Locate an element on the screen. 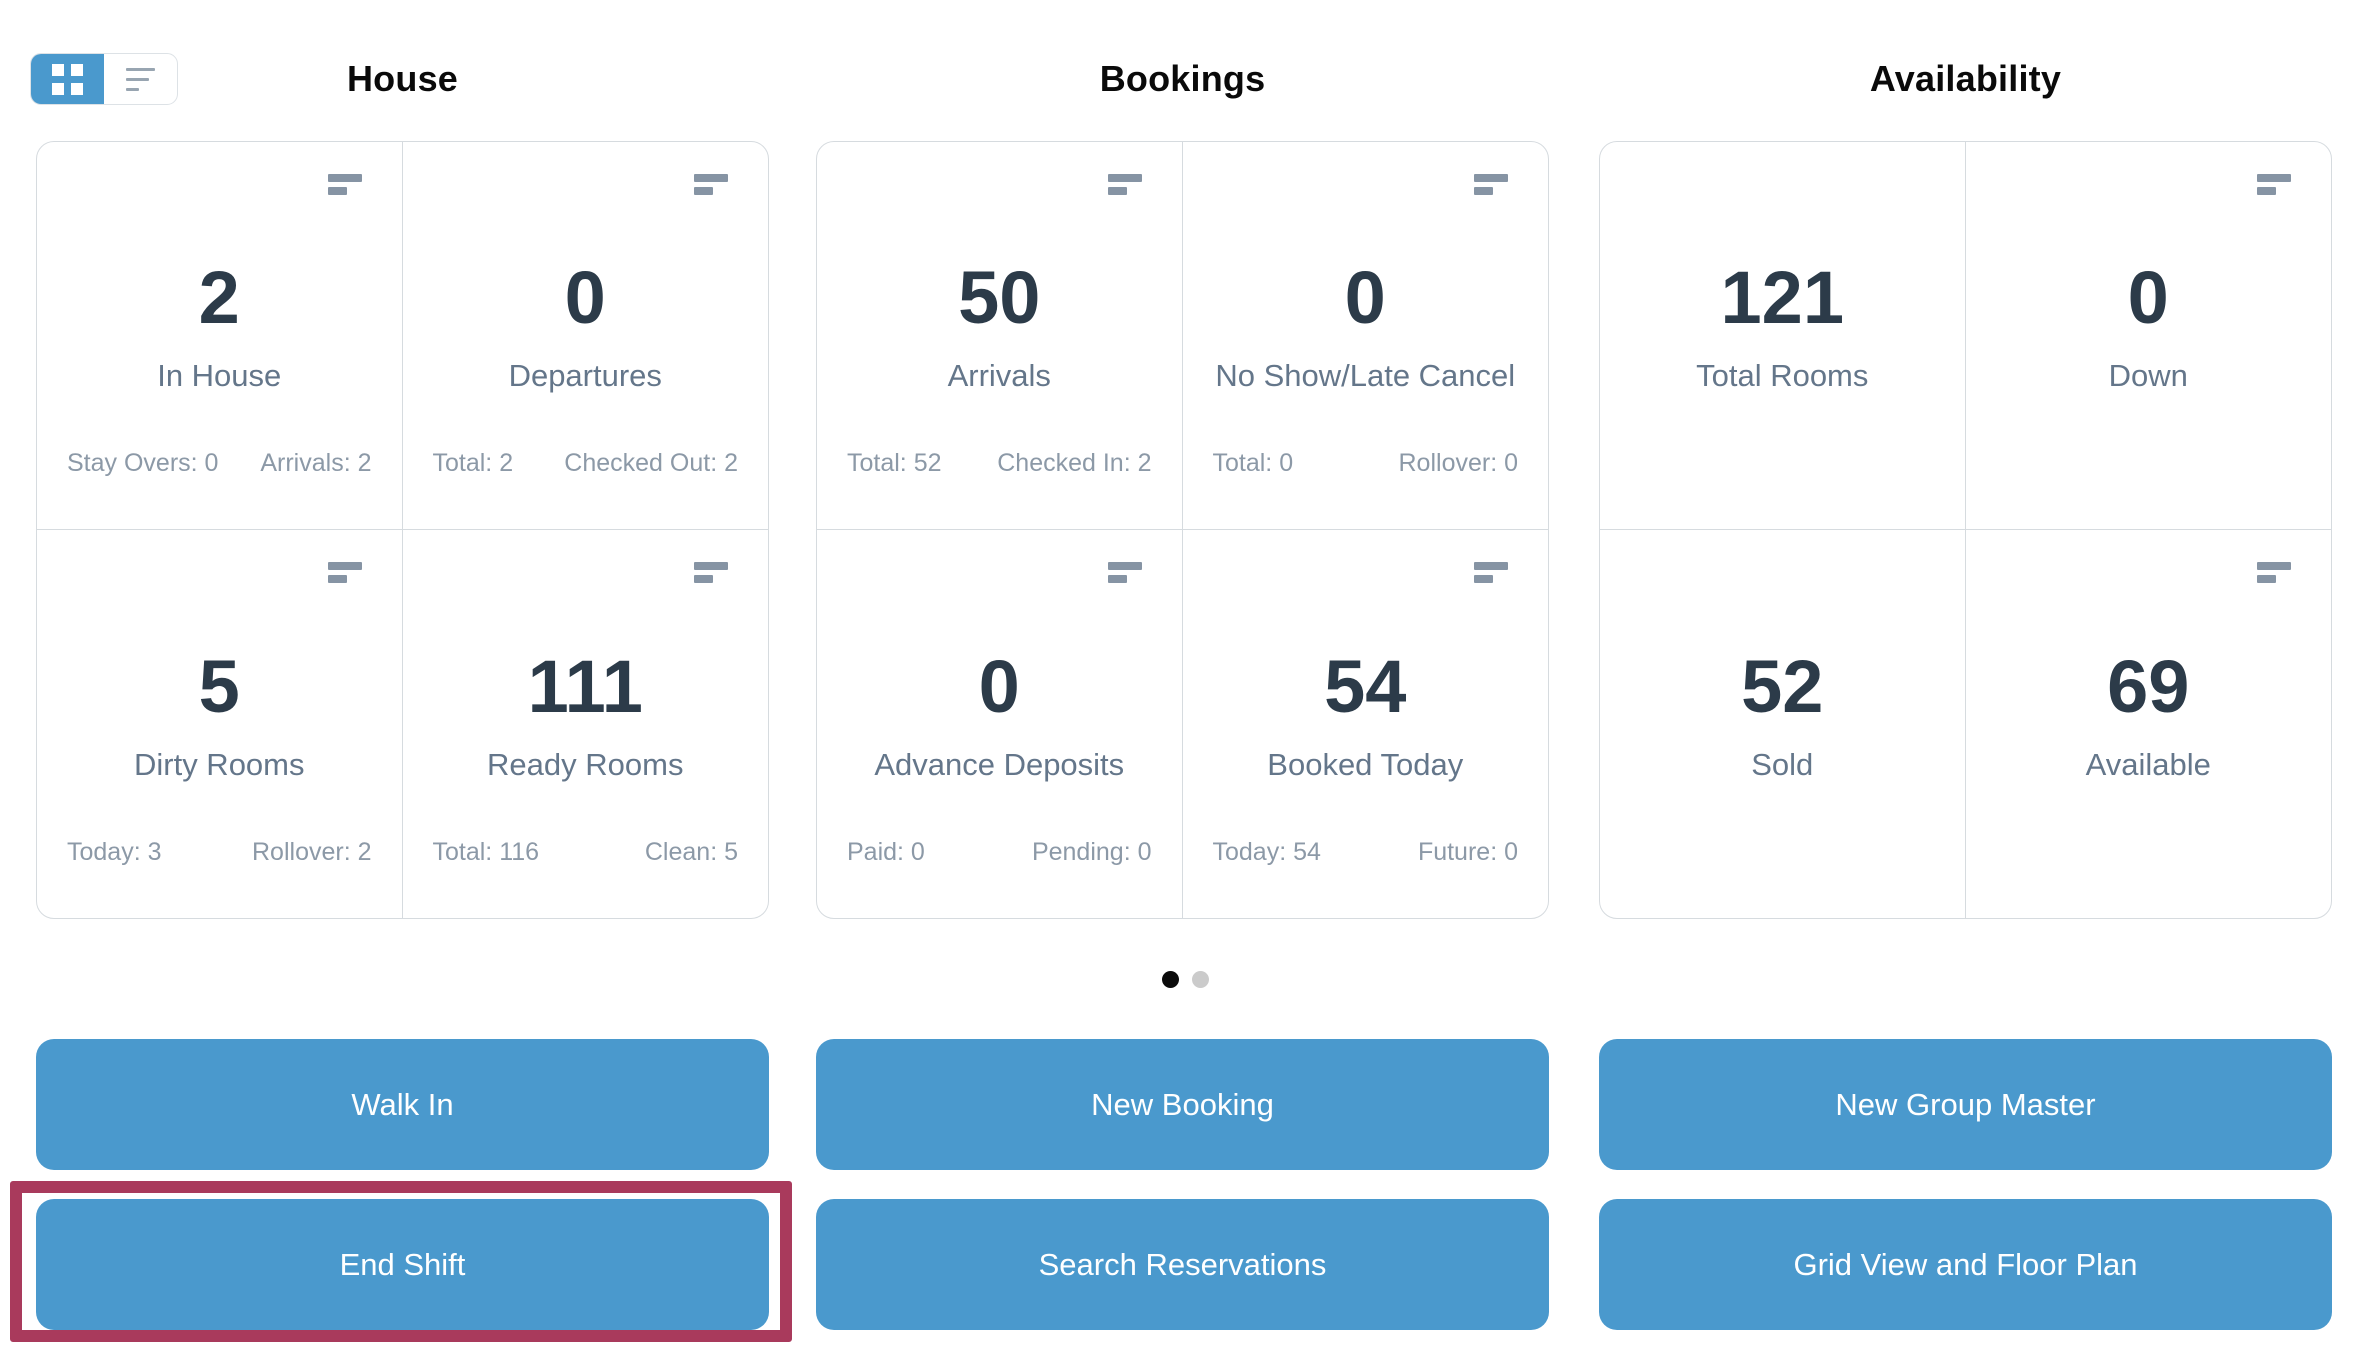  stat-card-arrivals: 50 Arrivals Total: 52 Checked In: 2 is located at coordinates (1000, 336).